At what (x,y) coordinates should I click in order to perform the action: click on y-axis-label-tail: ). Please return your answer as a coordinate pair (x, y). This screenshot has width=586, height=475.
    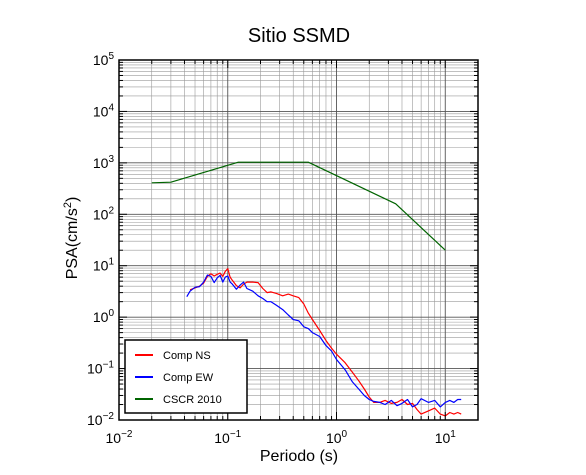
    Looking at the image, I should click on (72, 199).